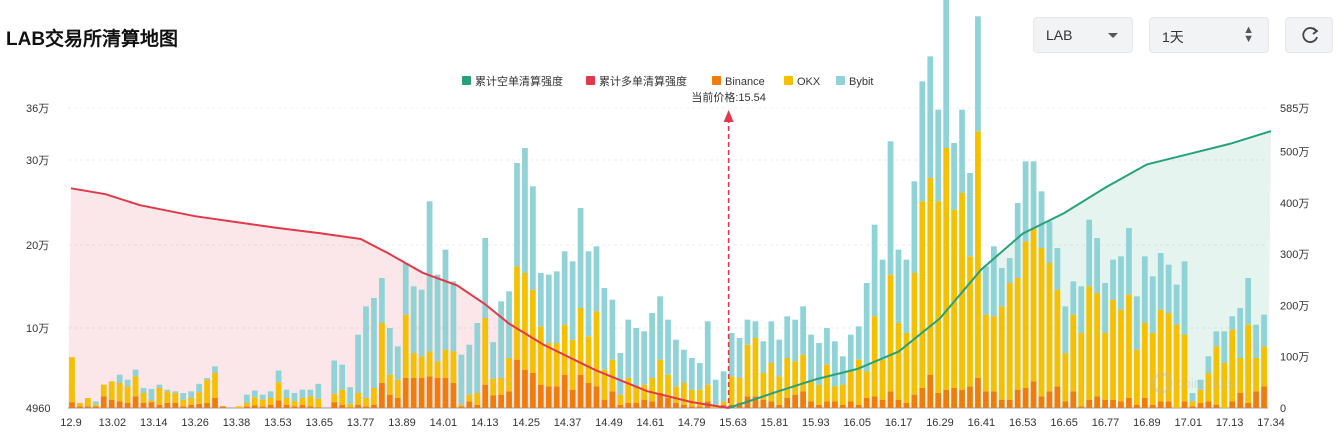  Describe the element at coordinates (1188, 423) in the screenshot. I see `x-axis-tick: 17.01` at that location.